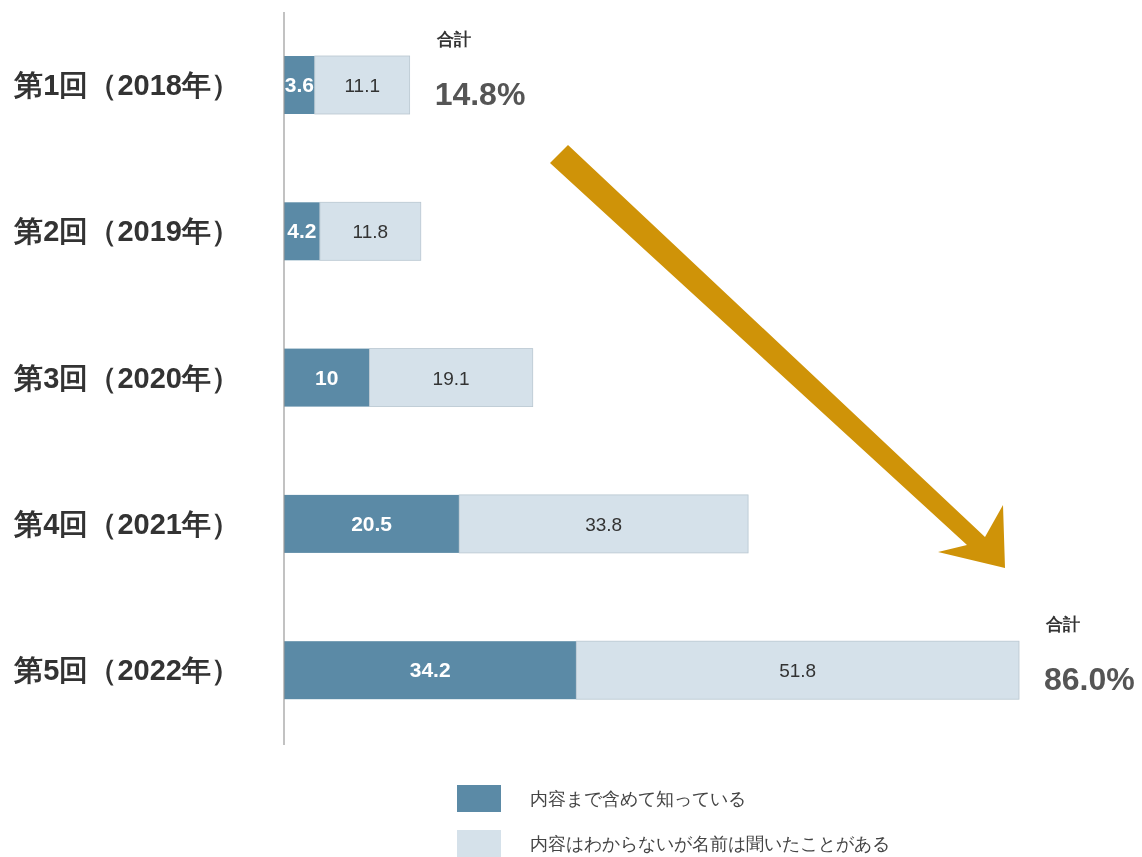 The image size is (1142, 857). I want to click on y-tick-label: 第5回（2022年）, so click(126, 670).